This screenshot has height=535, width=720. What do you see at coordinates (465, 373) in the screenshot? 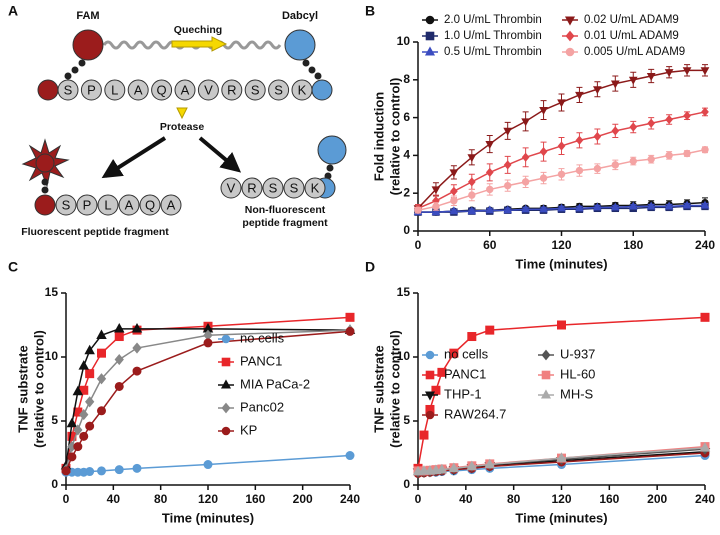
I see `legend-label: PANC1` at bounding box center [465, 373].